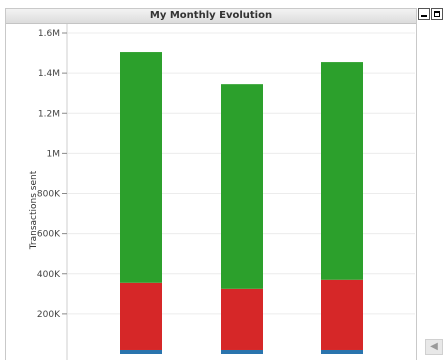 The width and height of the screenshot is (447, 360). What do you see at coordinates (49, 315) in the screenshot?
I see `y-tick-label: 200K` at bounding box center [49, 315].